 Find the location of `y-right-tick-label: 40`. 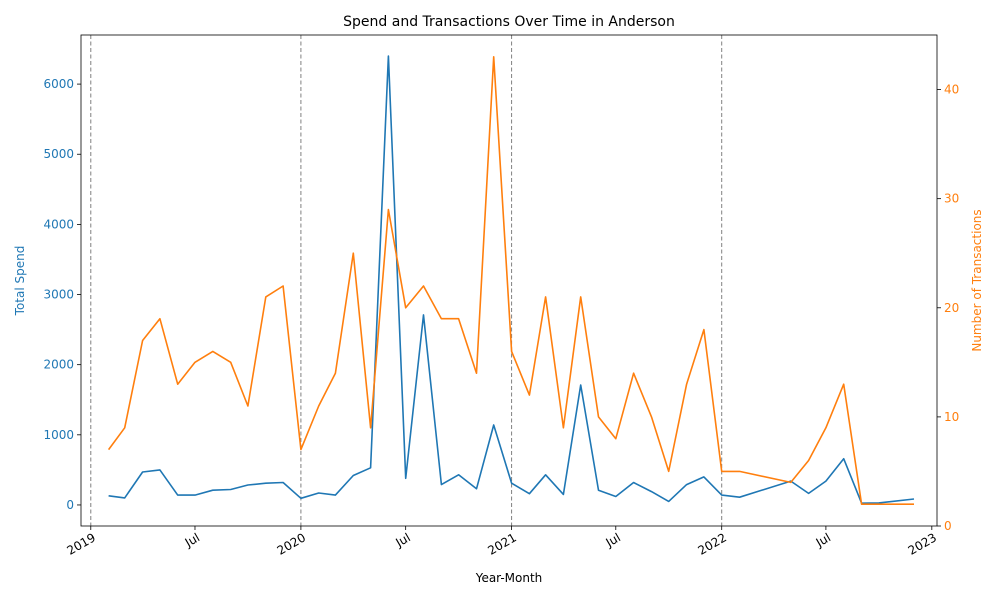

y-right-tick-label: 40 is located at coordinates (951, 90).